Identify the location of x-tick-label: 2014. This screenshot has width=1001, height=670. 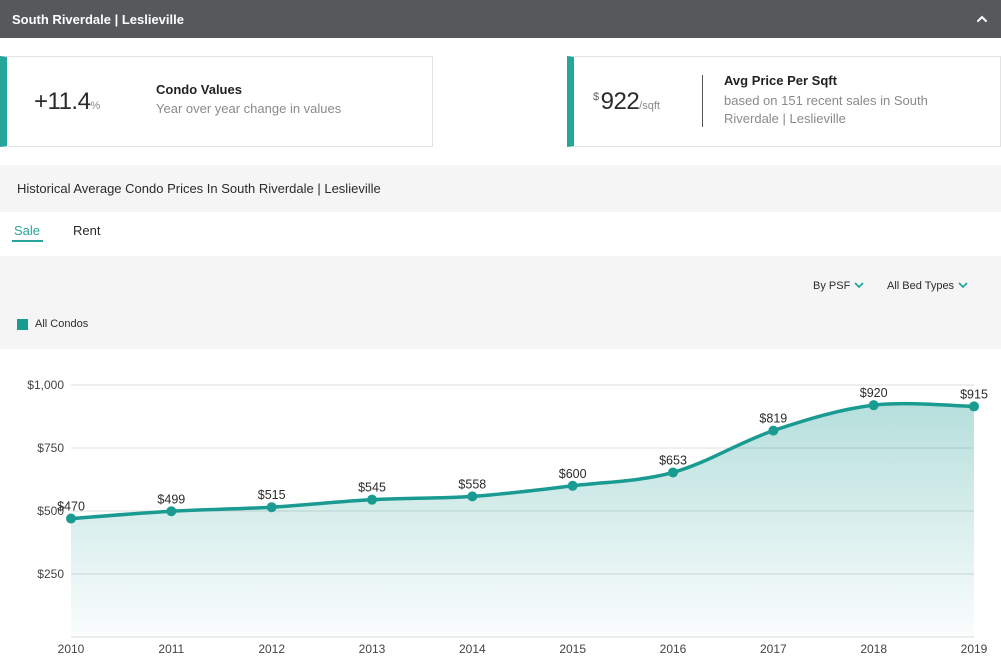
(472, 649).